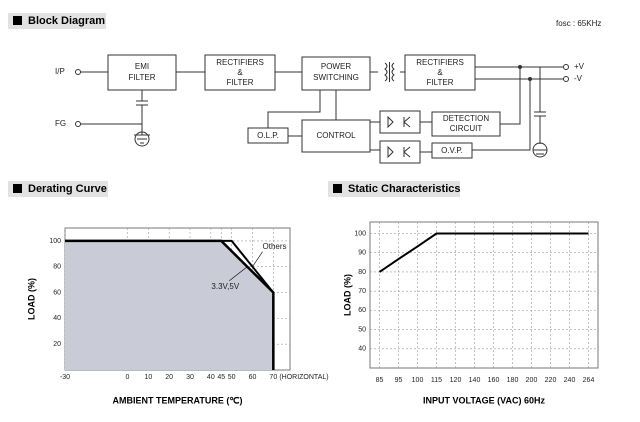 The width and height of the screenshot is (640, 422). What do you see at coordinates (494, 380) in the screenshot?
I see `x-tick-label: 160` at bounding box center [494, 380].